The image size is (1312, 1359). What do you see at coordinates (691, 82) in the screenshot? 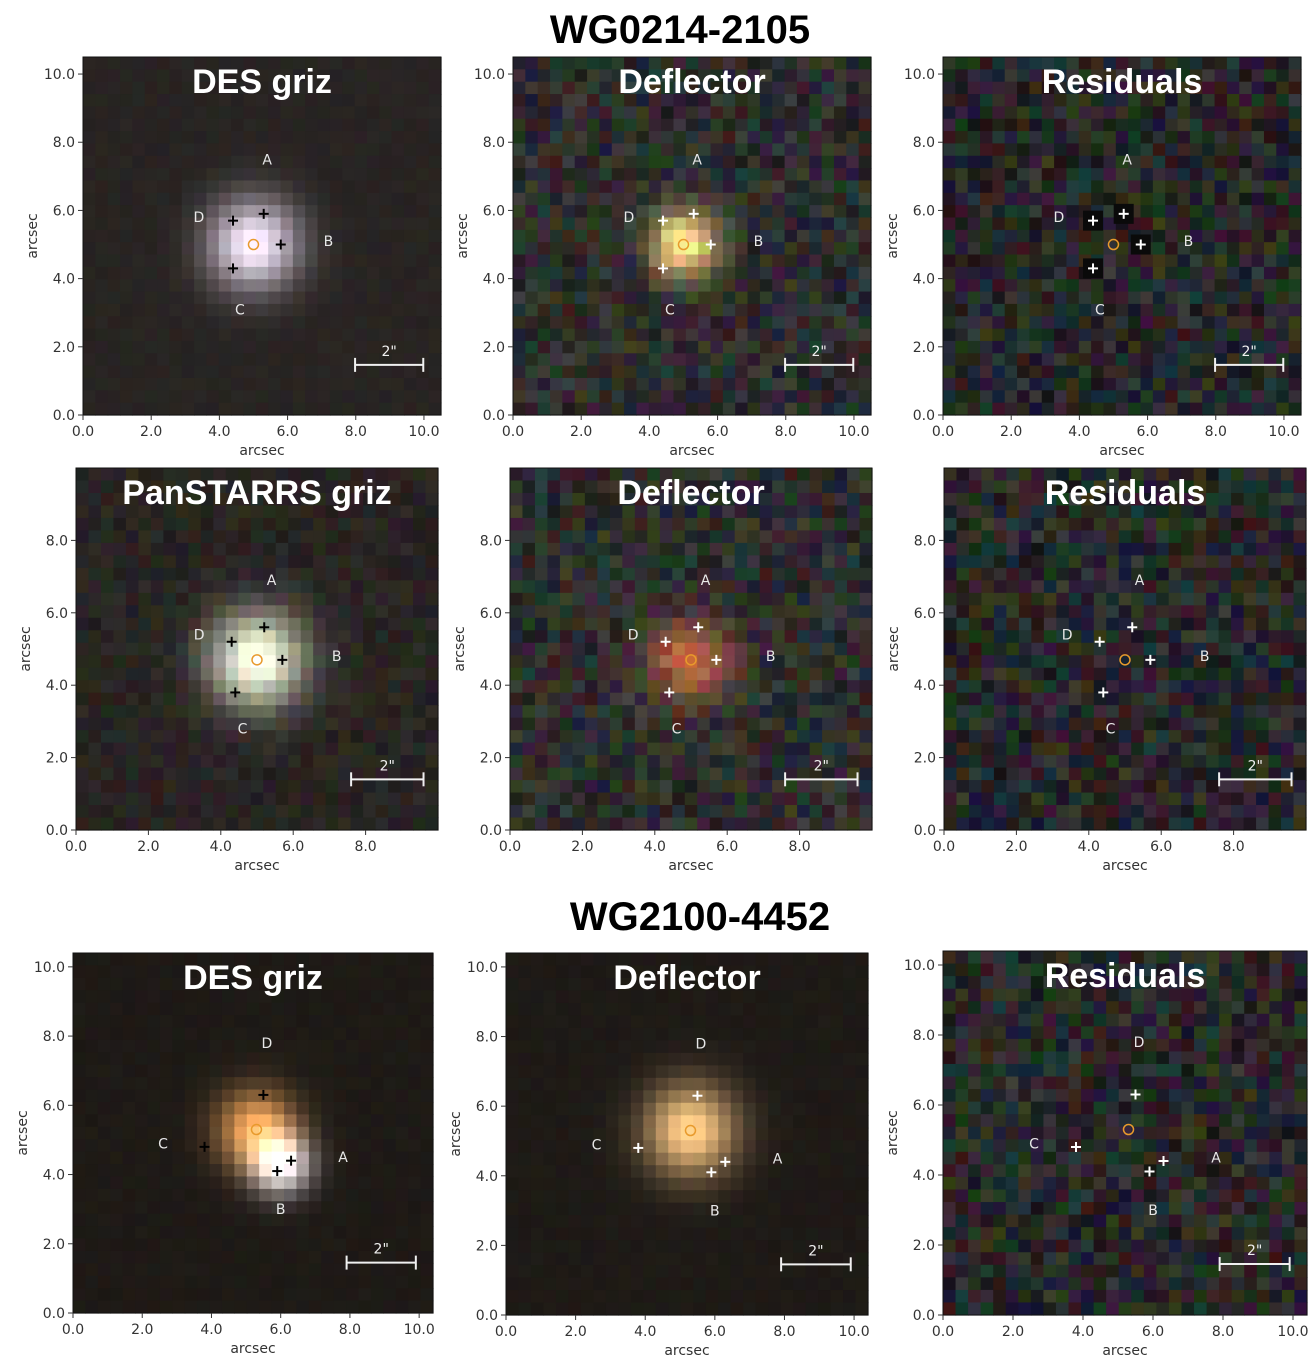
I see `panel-title: Deflector` at bounding box center [691, 82].